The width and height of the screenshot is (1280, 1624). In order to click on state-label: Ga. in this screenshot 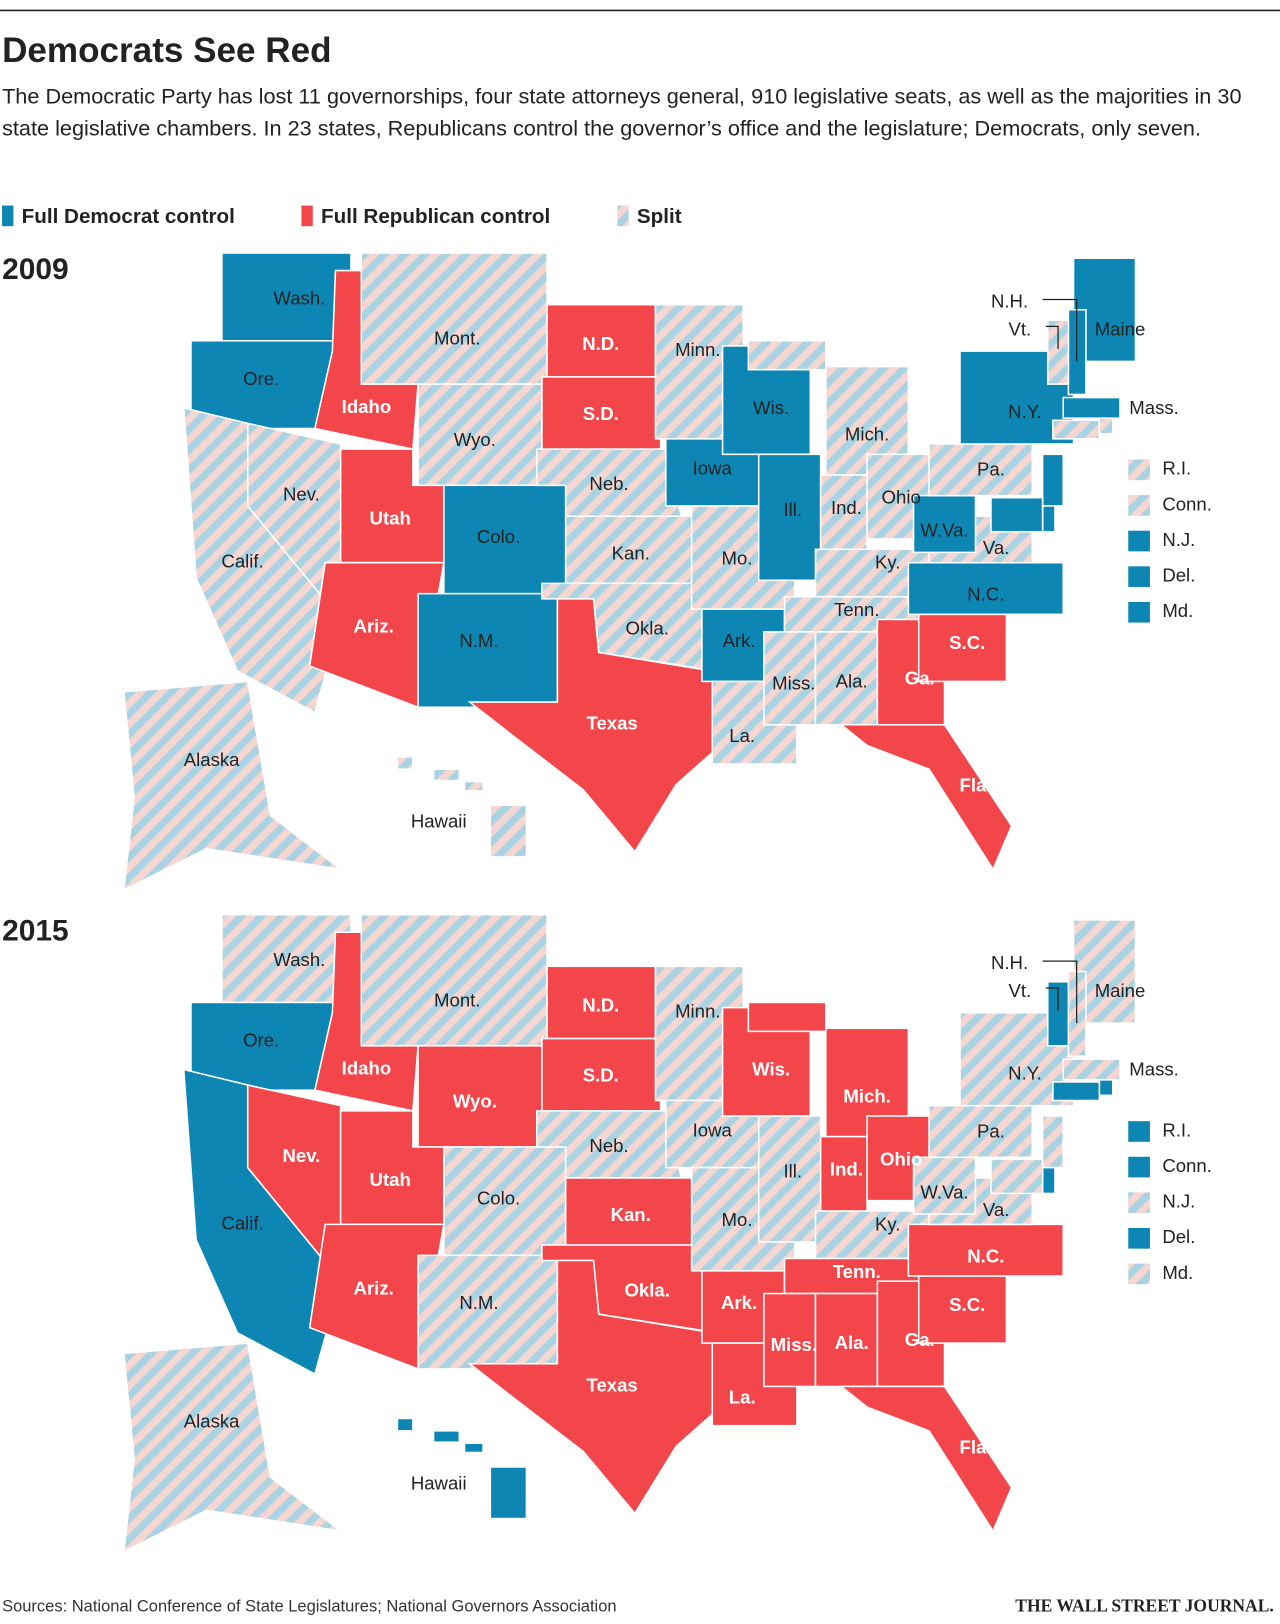, I will do `click(920, 677)`.